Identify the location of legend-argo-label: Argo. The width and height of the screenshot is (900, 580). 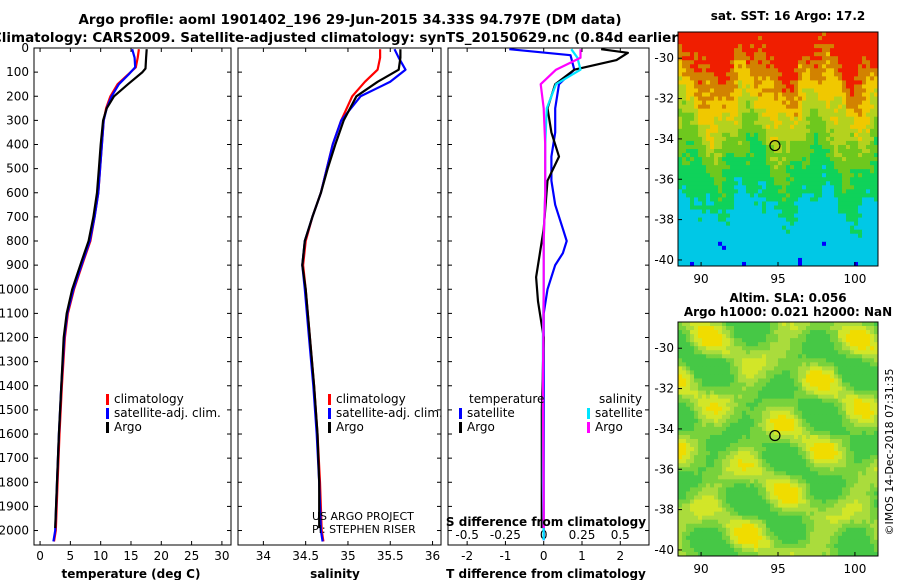
(350, 427).